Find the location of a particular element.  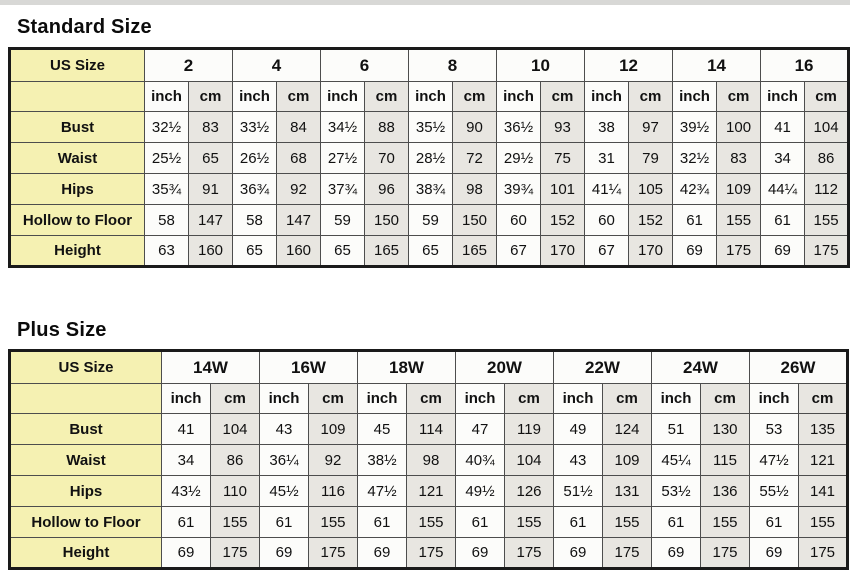

inch-value-cell: 47½ is located at coordinates (774, 460).